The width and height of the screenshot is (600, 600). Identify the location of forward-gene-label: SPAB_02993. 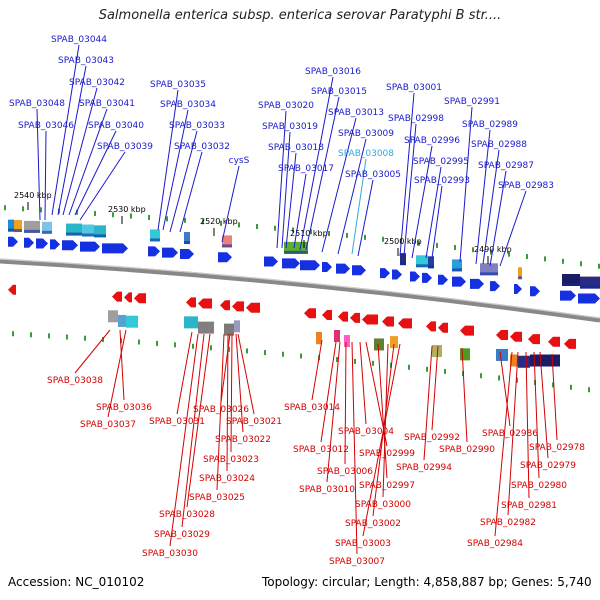
(442, 181).